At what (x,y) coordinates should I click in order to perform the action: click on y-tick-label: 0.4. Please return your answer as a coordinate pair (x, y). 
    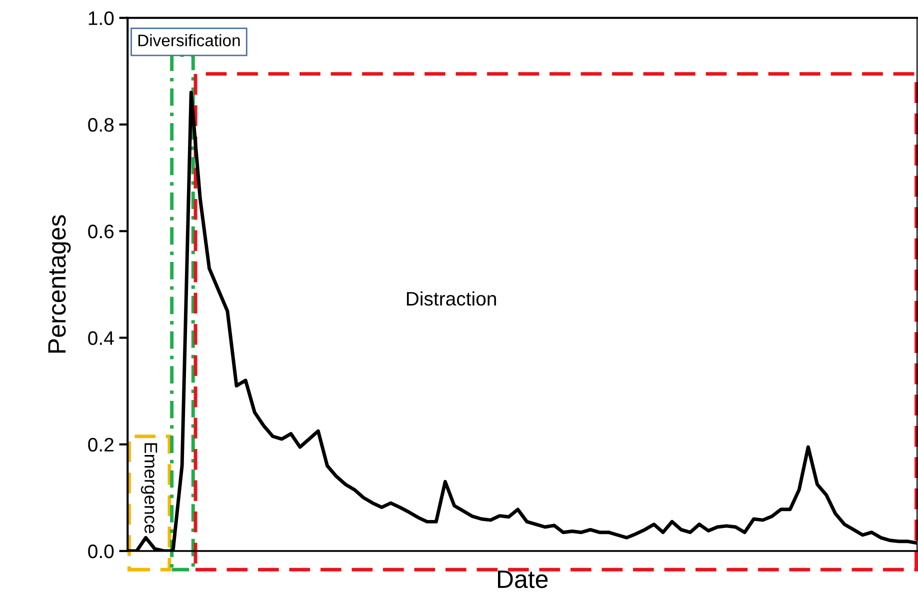
    Looking at the image, I should click on (101, 338).